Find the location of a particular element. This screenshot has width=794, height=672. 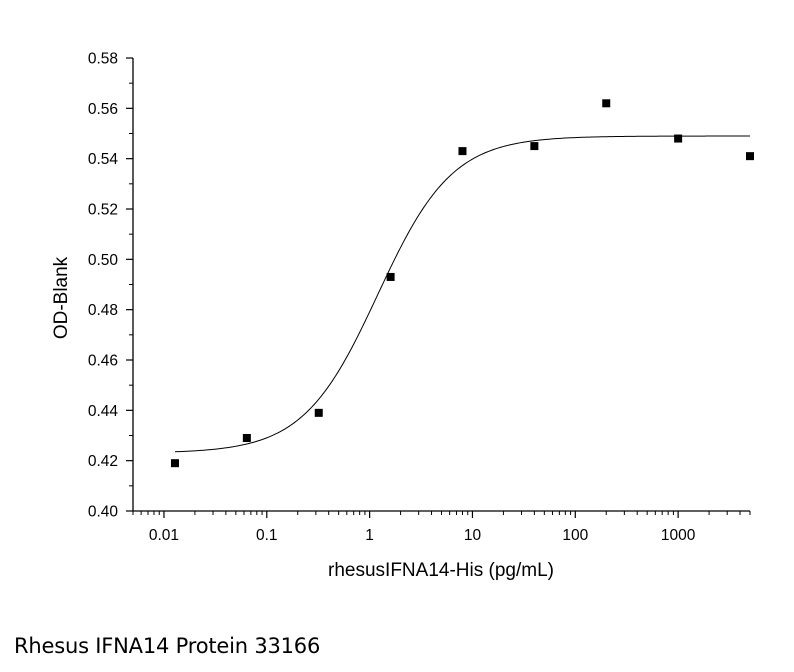

figure-caption: Rhesus IFNA14 Protein 33166 is located at coordinates (167, 646).